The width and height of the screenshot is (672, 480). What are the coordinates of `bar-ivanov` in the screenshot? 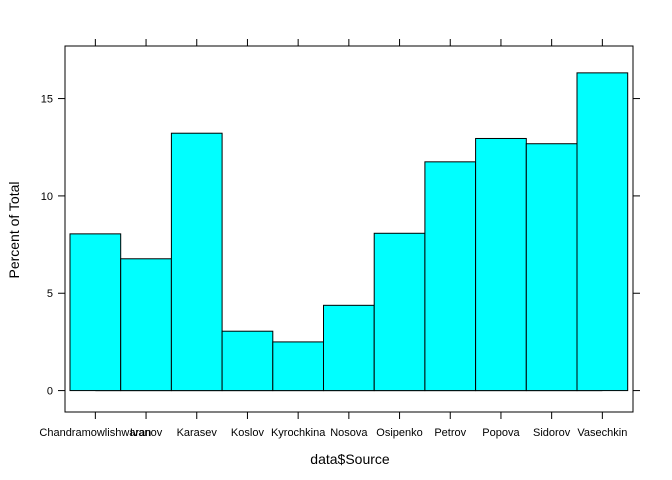 It's located at (146, 325).